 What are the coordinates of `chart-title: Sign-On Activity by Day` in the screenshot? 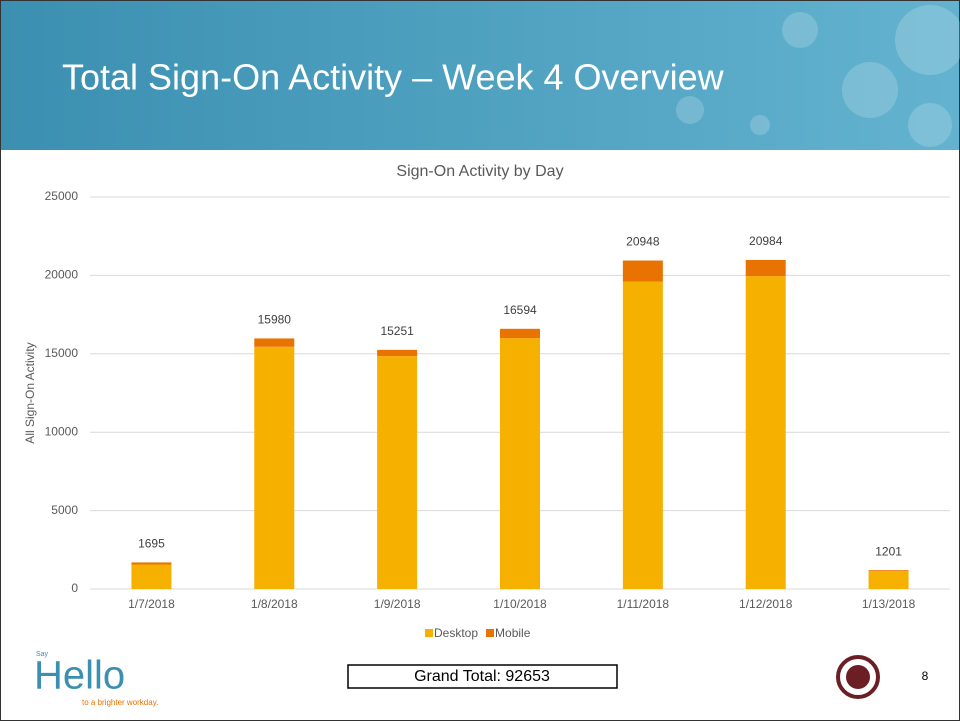 It's located at (479, 171).